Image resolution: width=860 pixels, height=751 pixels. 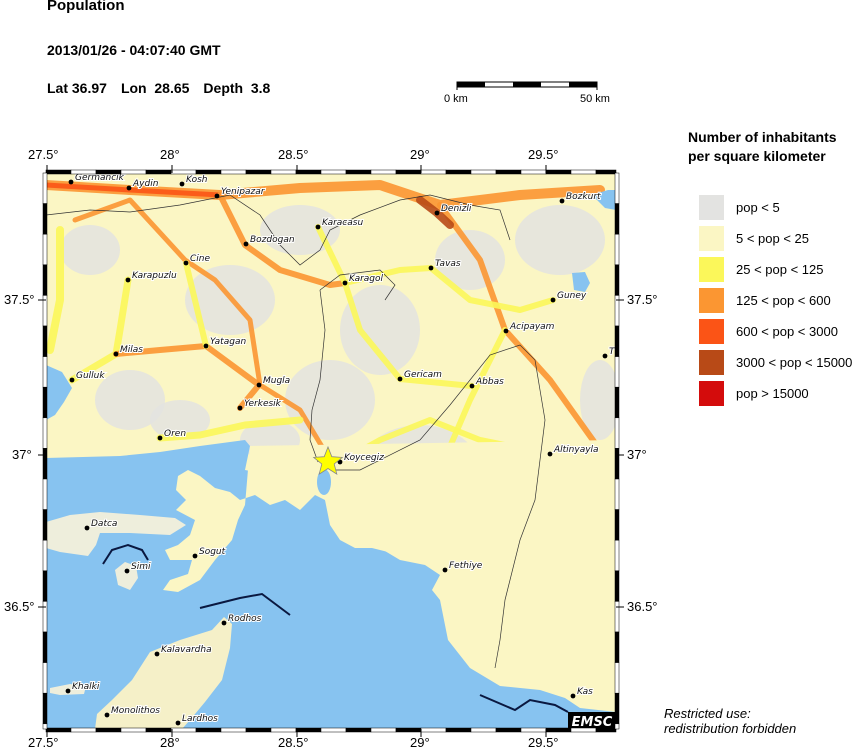 I want to click on city-marker: Bozkurt, so click(x=580, y=197).